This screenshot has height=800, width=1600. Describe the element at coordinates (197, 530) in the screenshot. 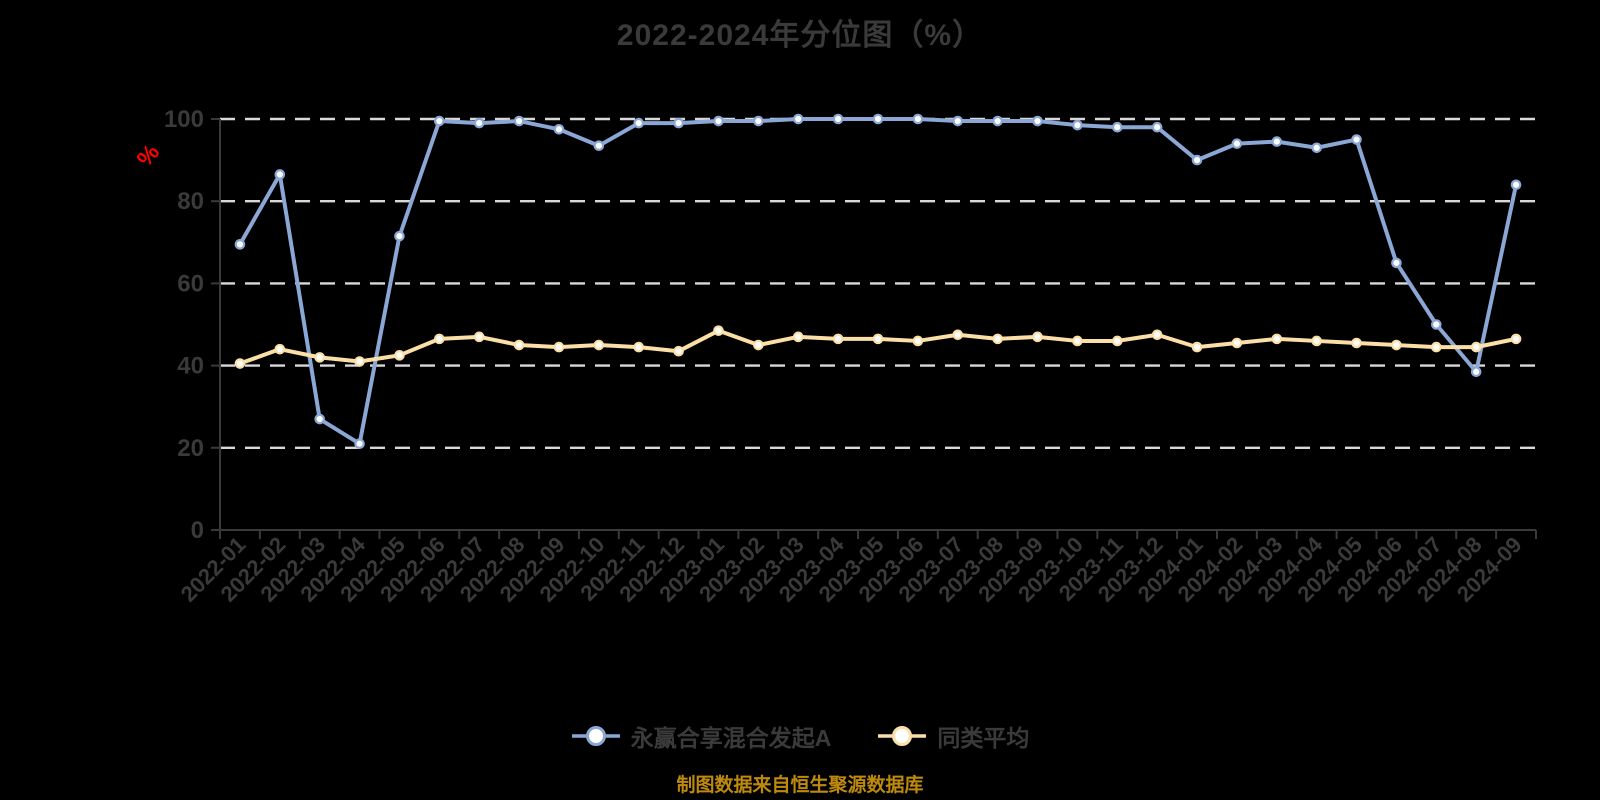

I see `y-axis-label: 0` at that location.